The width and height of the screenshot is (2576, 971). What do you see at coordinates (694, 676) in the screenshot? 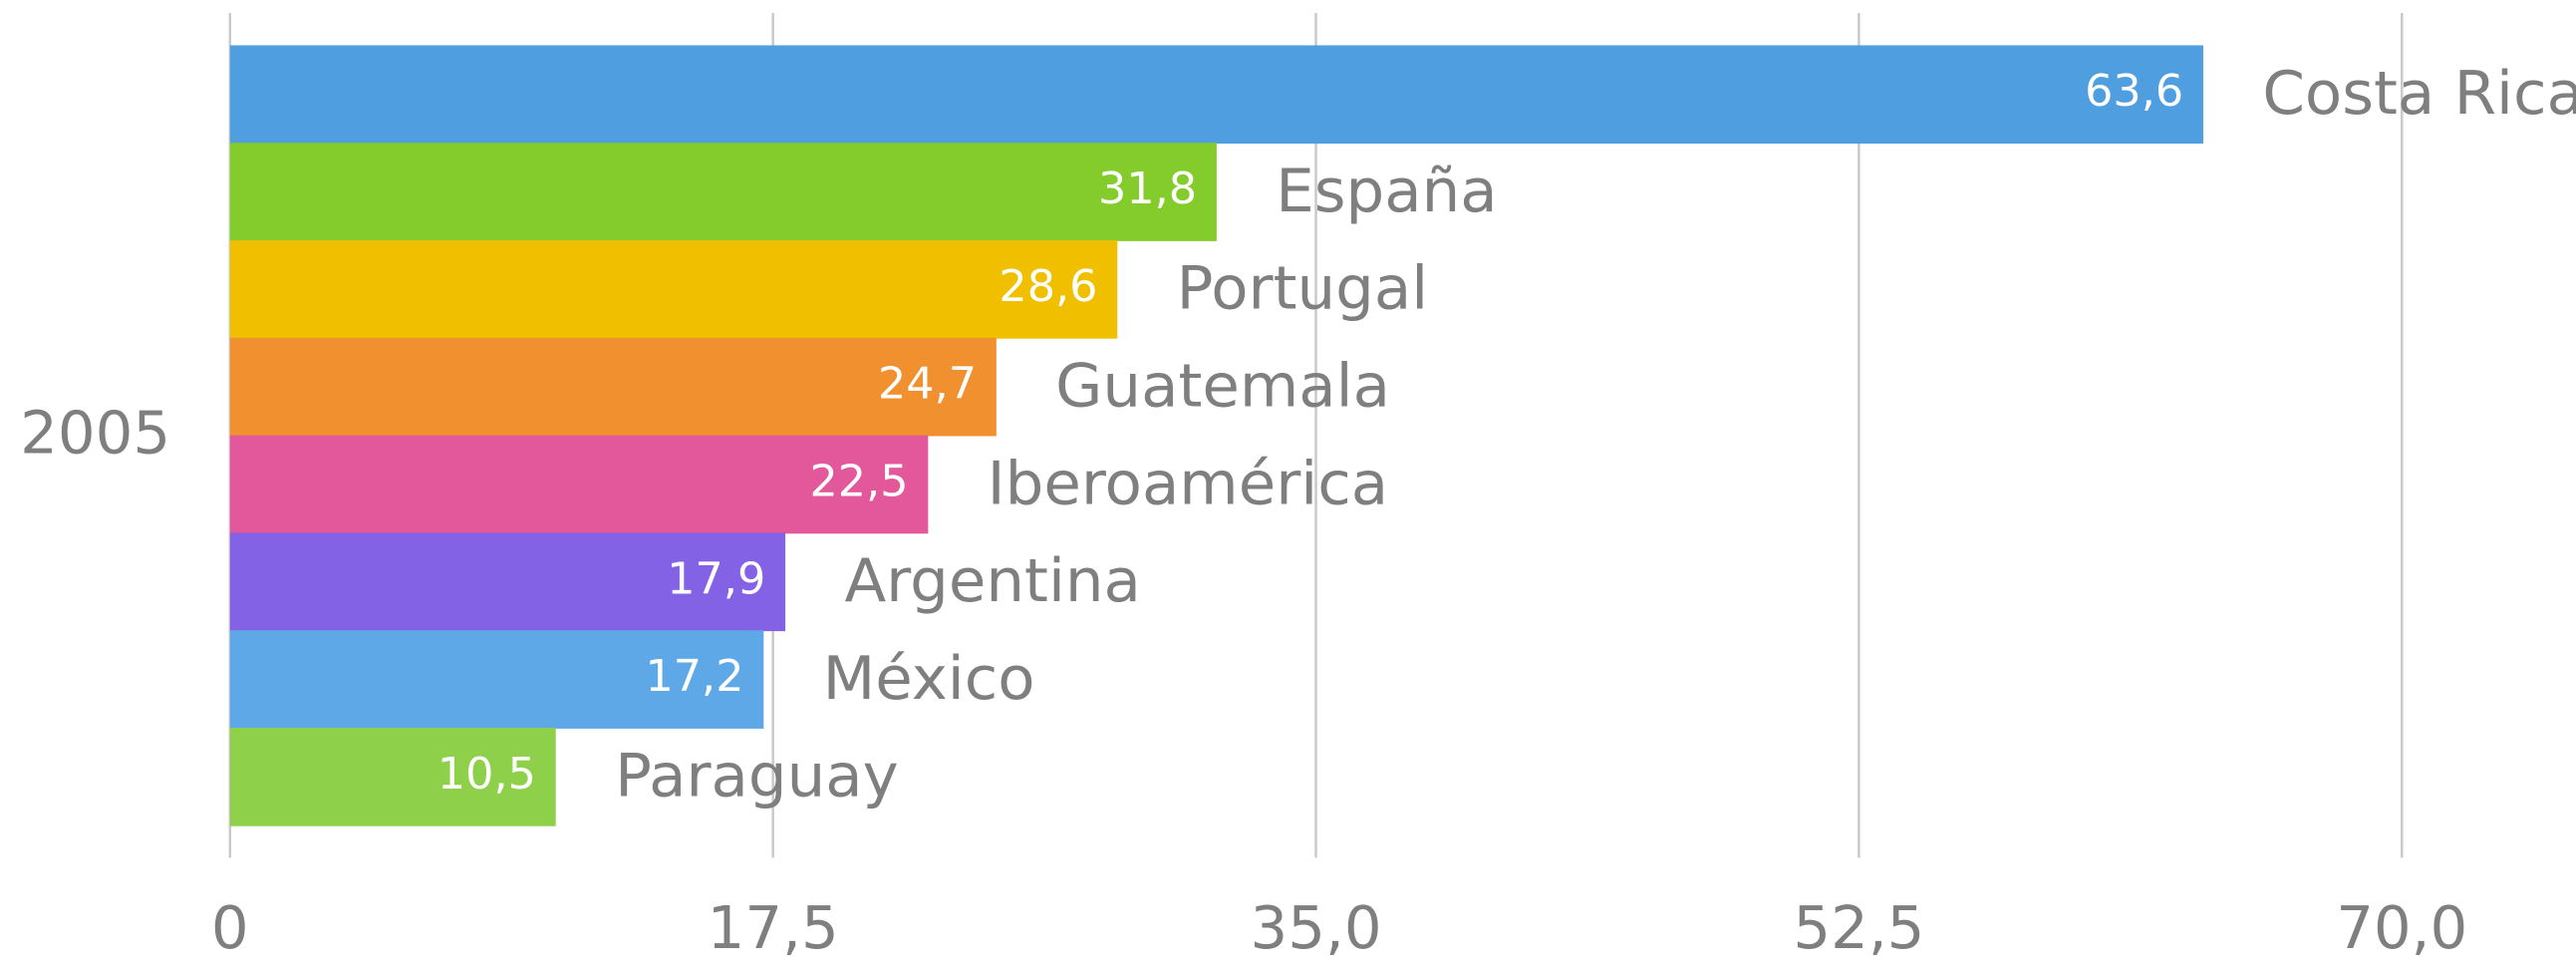
I see `data-label: 17,2` at bounding box center [694, 676].